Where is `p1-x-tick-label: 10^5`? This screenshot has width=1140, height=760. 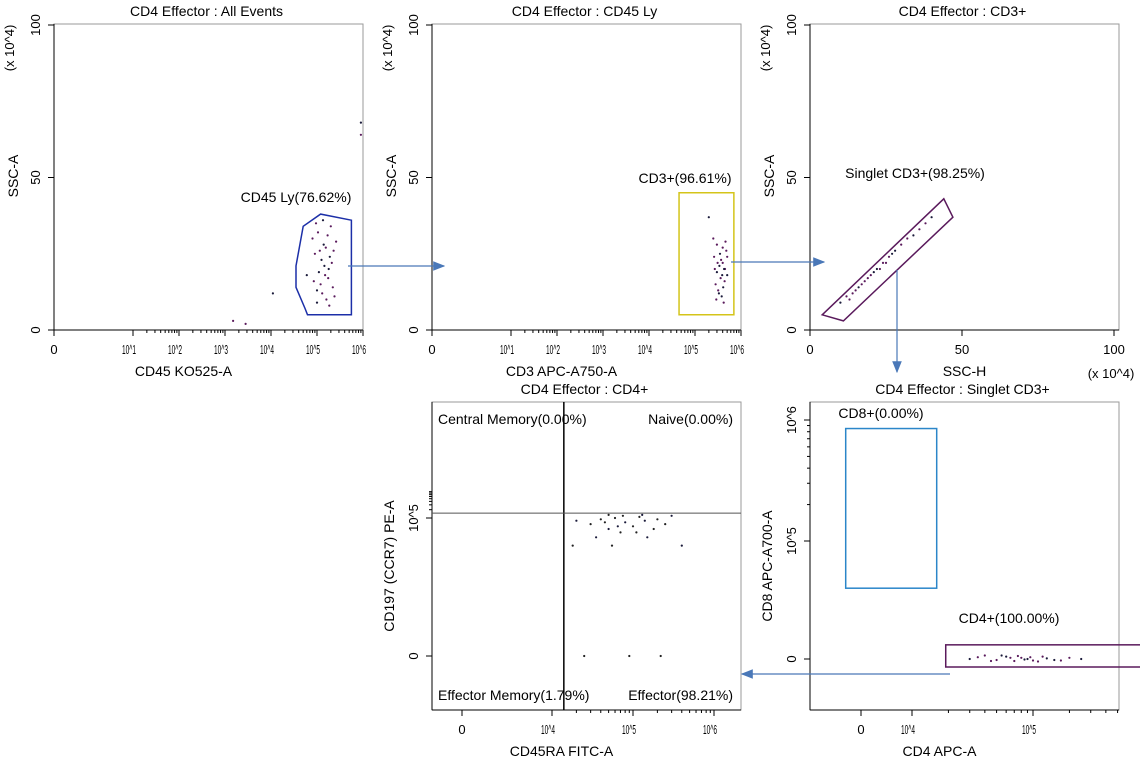 p1-x-tick-label: 10^5 is located at coordinates (313, 349).